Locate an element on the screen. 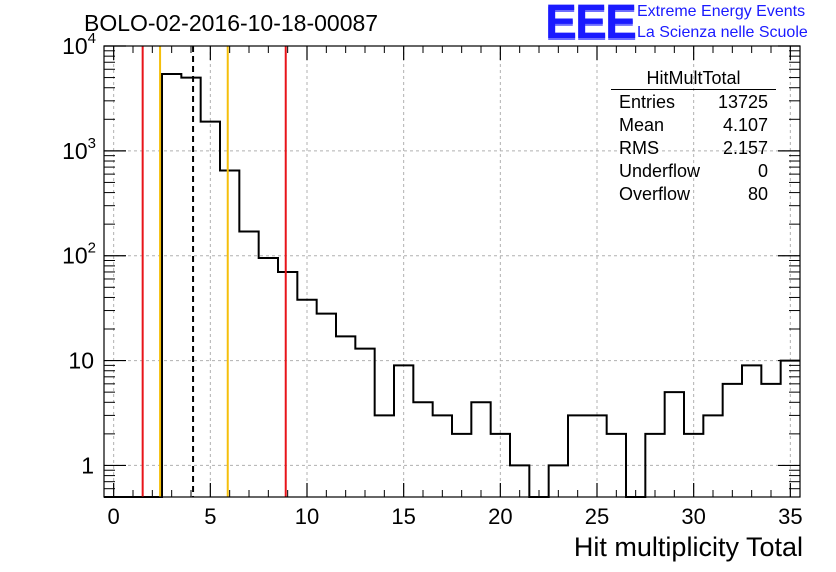  stats-value: 80 is located at coordinates (757, 194).